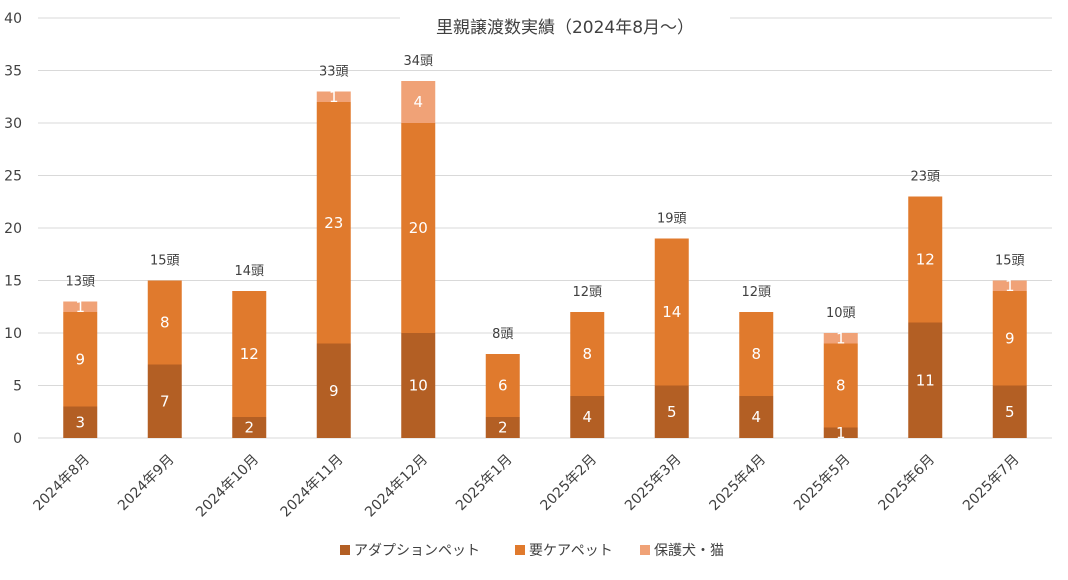  I want to click on x-tick-label: 2024年8月, so click(61, 483).